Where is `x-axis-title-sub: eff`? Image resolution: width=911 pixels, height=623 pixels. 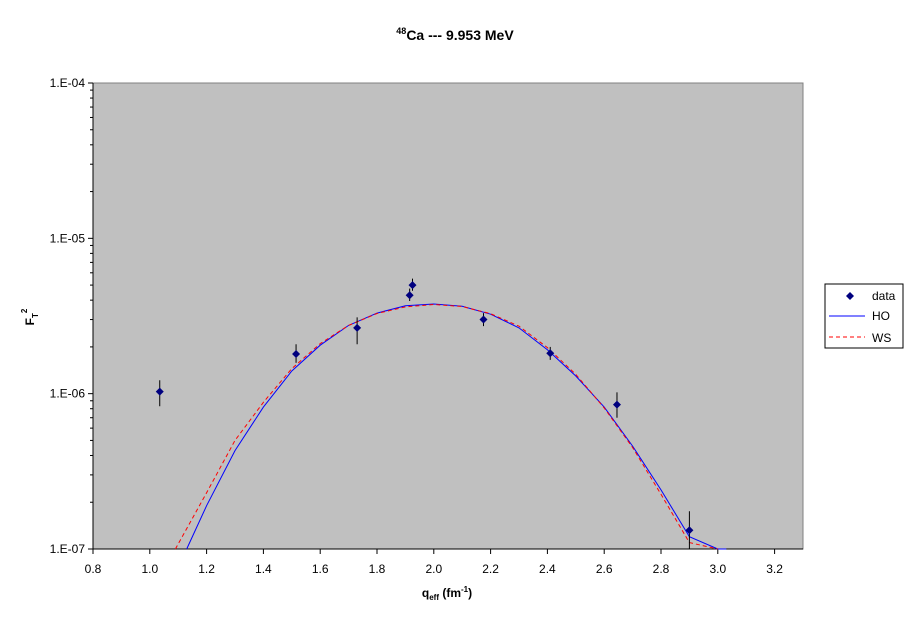
x-axis-title-sub: eff is located at coordinates (434, 597).